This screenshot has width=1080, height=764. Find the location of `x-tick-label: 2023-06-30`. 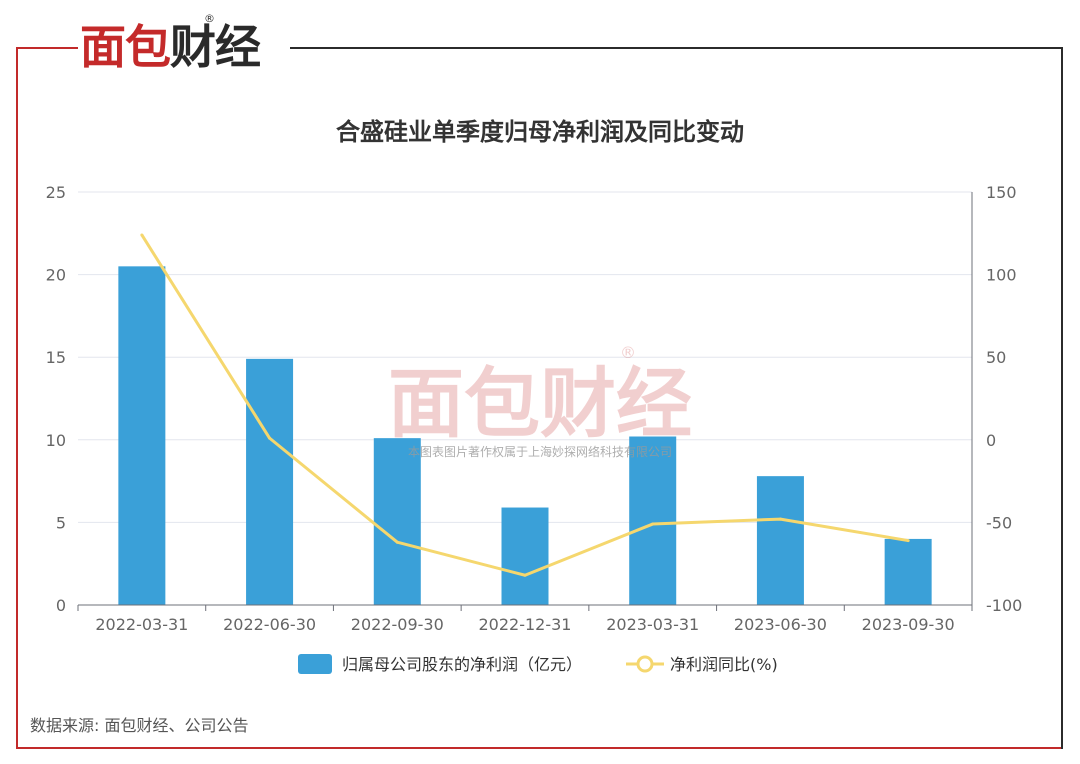

x-tick-label: 2023-06-30 is located at coordinates (780, 624).